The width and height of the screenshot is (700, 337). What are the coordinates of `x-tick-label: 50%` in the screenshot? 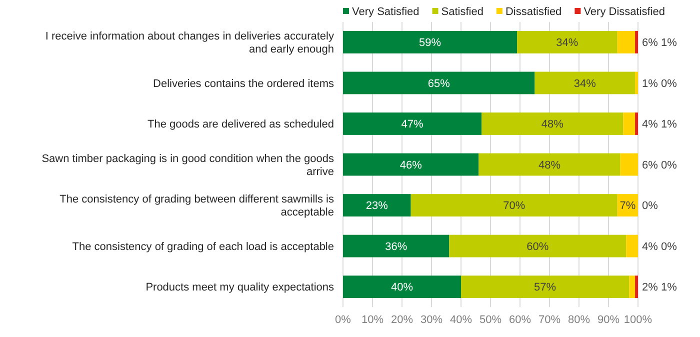 It's located at (490, 320).